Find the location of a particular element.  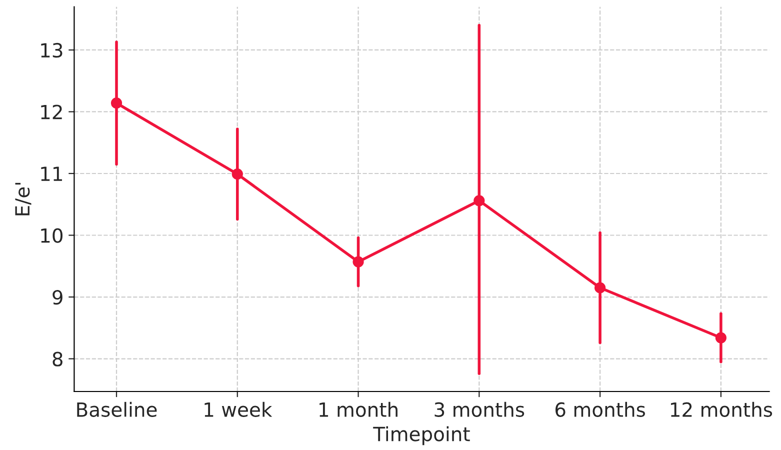

x-tick-label: 3 months is located at coordinates (479, 409).